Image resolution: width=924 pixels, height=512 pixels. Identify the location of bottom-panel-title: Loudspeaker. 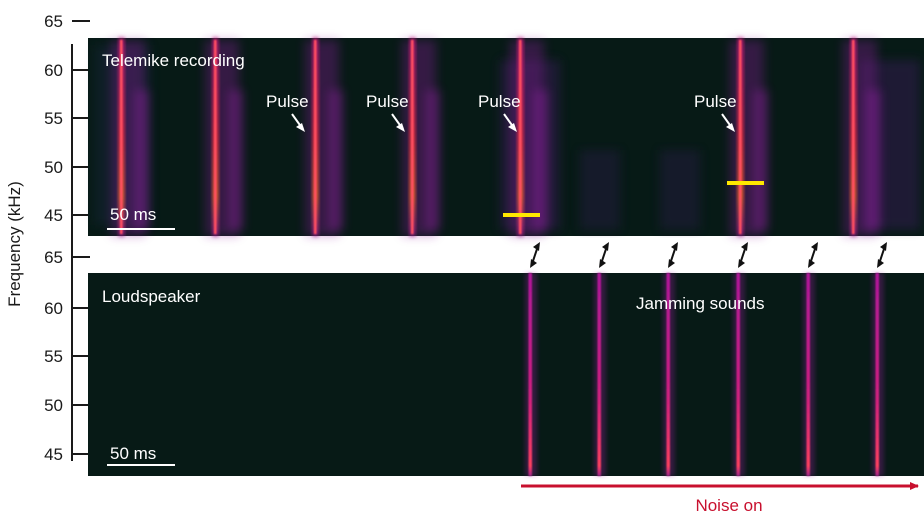
(151, 296).